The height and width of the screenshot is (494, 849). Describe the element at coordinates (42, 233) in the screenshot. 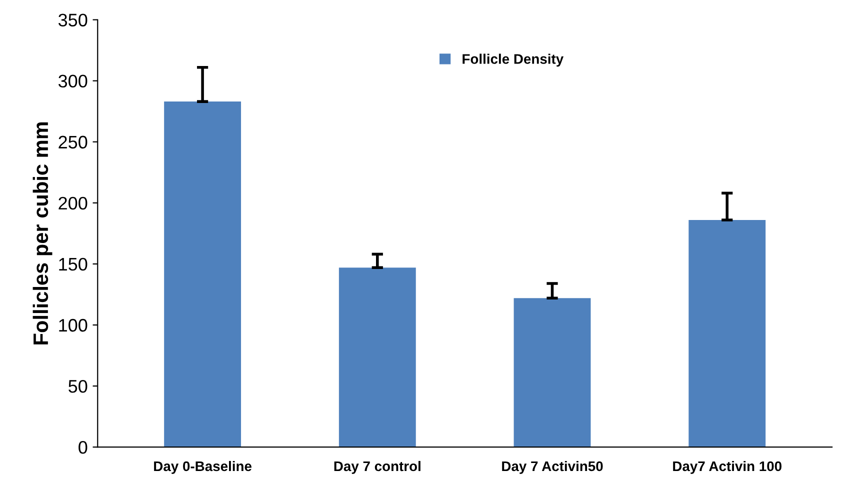

I see `y-axis-title: Follicles per cubic mm` at that location.